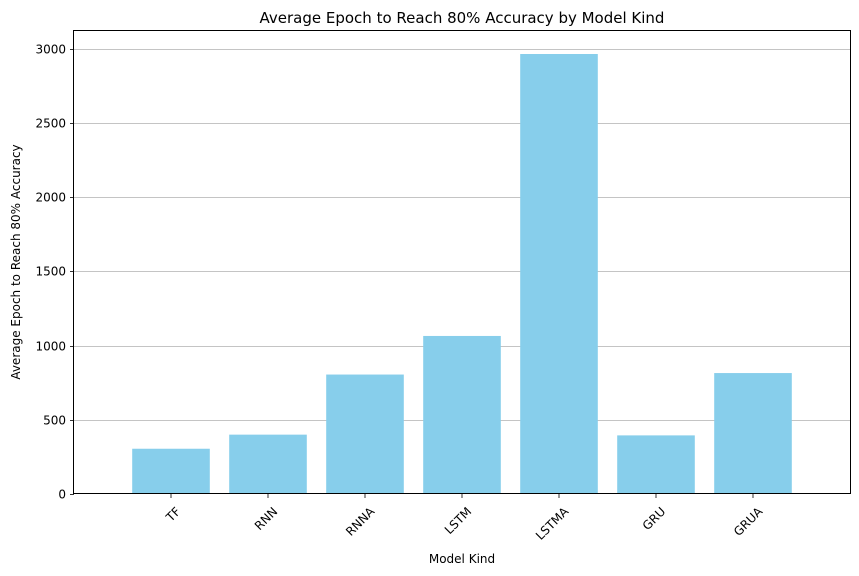  What do you see at coordinates (54, 421) in the screenshot?
I see `y-tick-label: 500` at bounding box center [54, 421].